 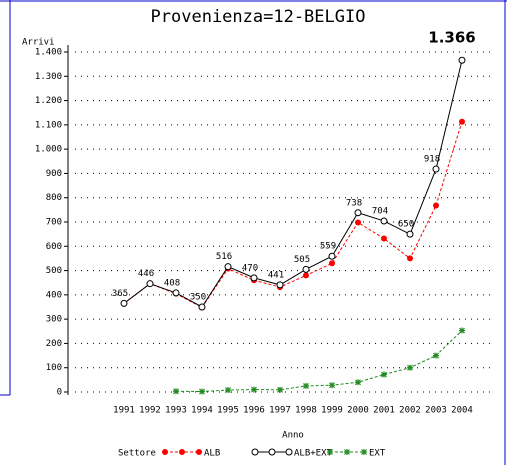 What do you see at coordinates (54, 247) in the screenshot?
I see `y-tick-label: 600` at bounding box center [54, 247].